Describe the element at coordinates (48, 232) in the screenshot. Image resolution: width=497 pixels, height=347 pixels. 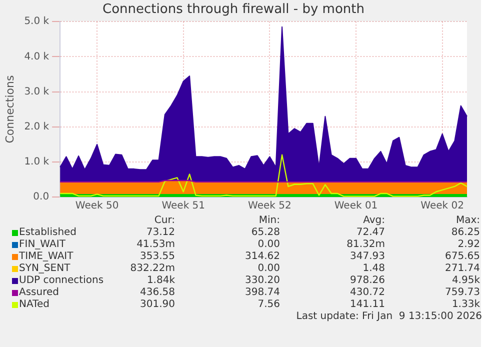
I see `legend-label: Established` at that location.